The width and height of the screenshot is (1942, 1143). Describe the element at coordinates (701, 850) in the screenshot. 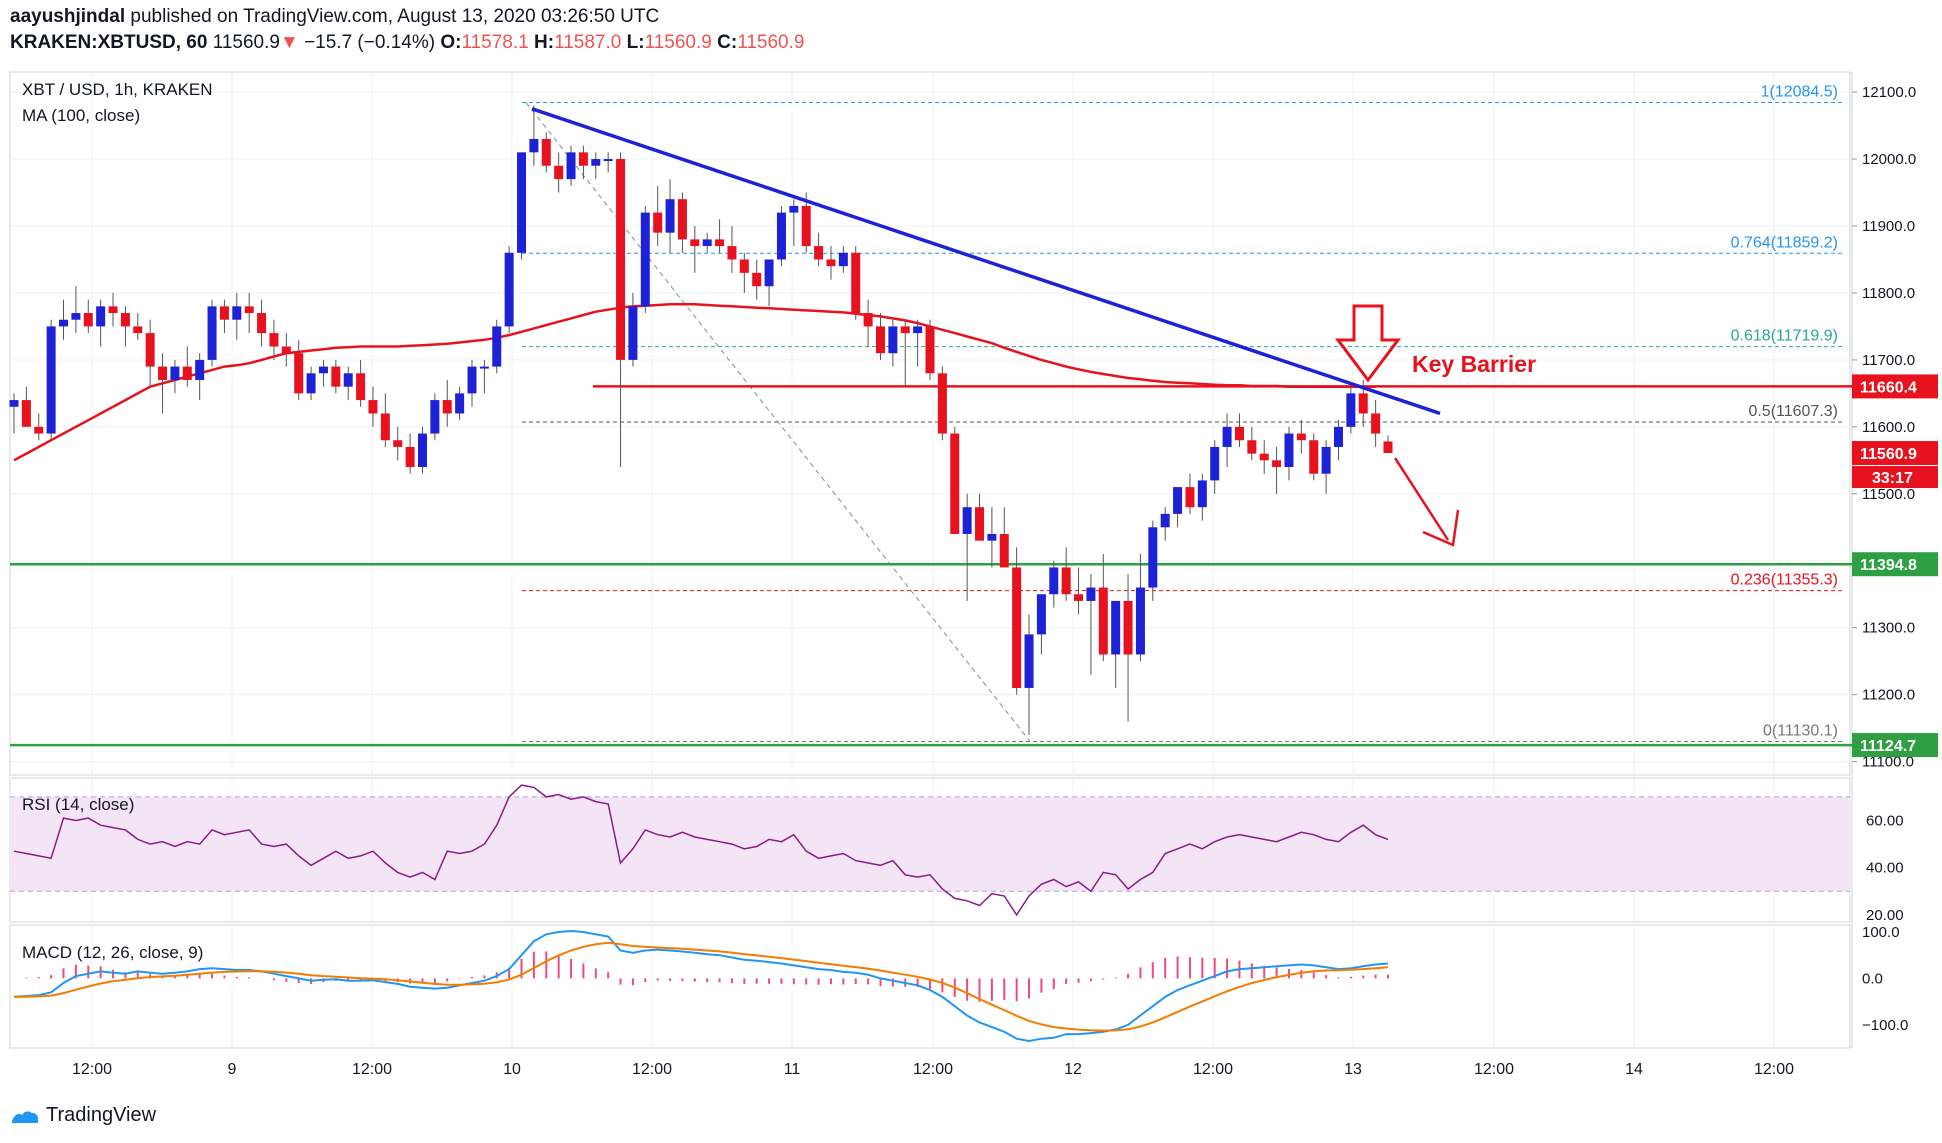

I see `rsi-line` at that location.